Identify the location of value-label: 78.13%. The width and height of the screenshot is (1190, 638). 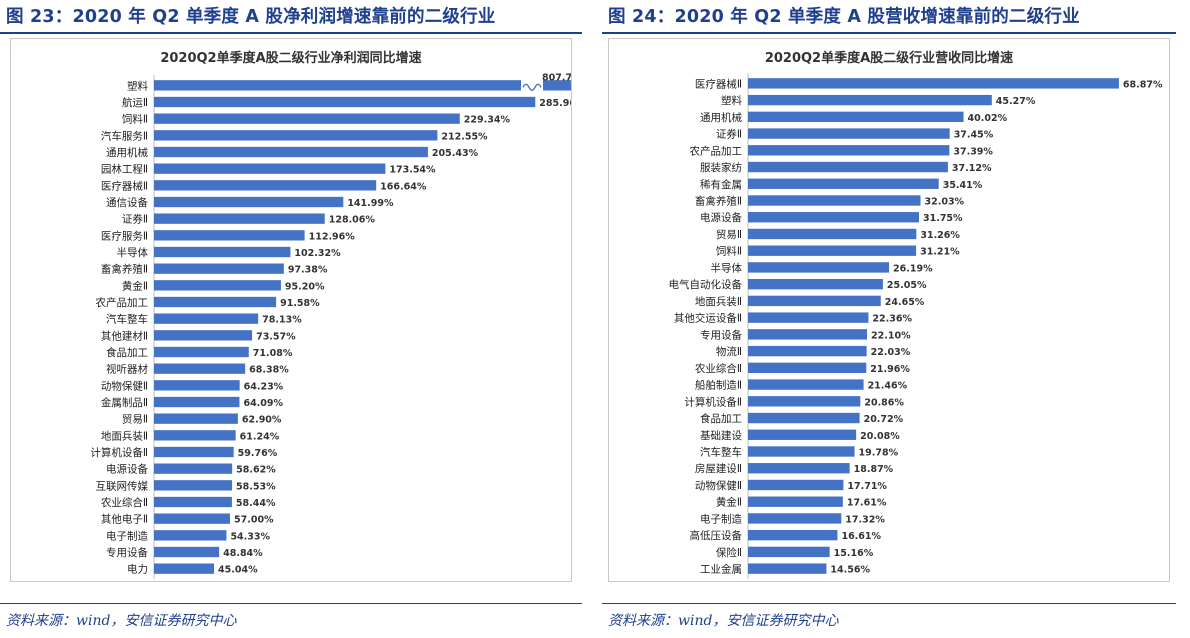
(282, 320).